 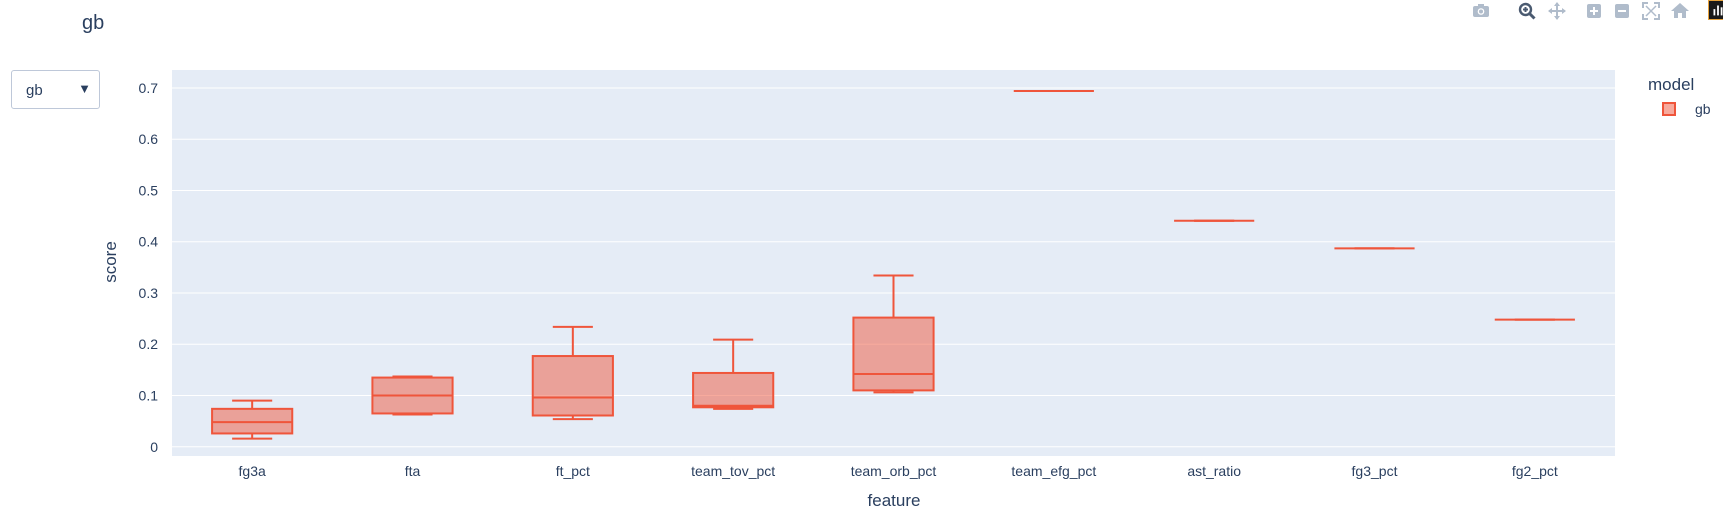 I want to click on x-tick-label: team_orb_pct, so click(x=894, y=471).